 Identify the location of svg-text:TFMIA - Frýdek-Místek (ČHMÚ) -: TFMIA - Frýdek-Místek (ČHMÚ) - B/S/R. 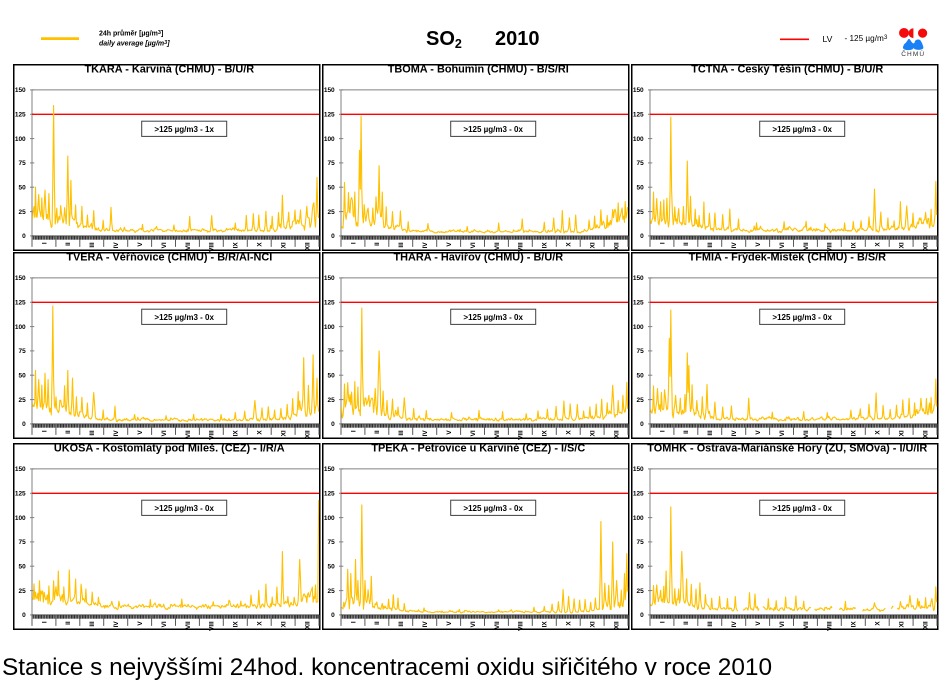
(787, 257).